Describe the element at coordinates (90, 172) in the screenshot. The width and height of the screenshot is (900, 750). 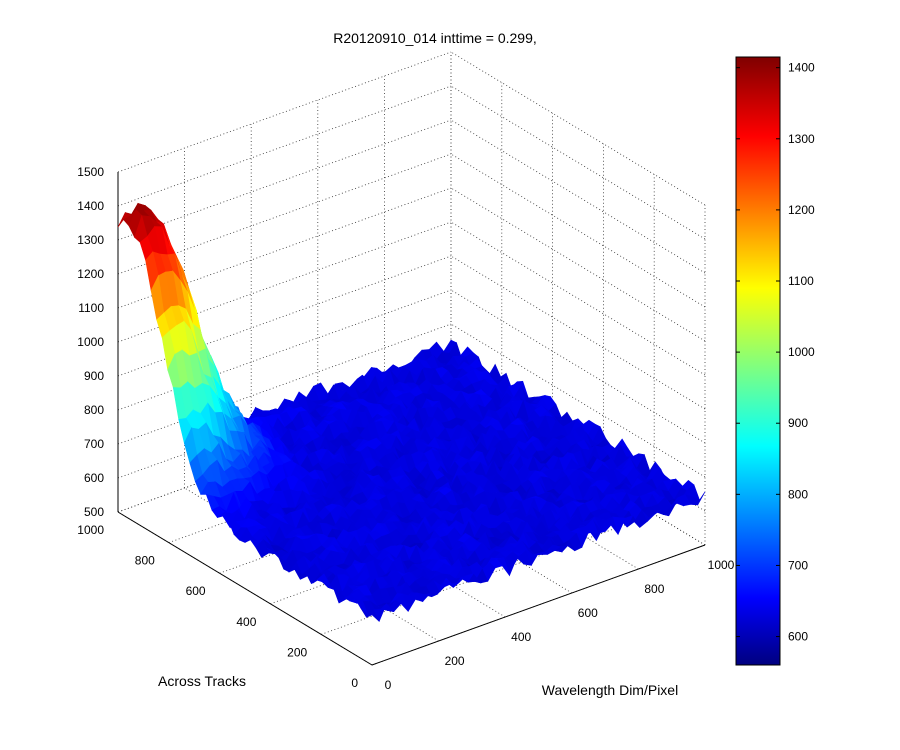
I see `z-tick-label-10: 1500` at that location.